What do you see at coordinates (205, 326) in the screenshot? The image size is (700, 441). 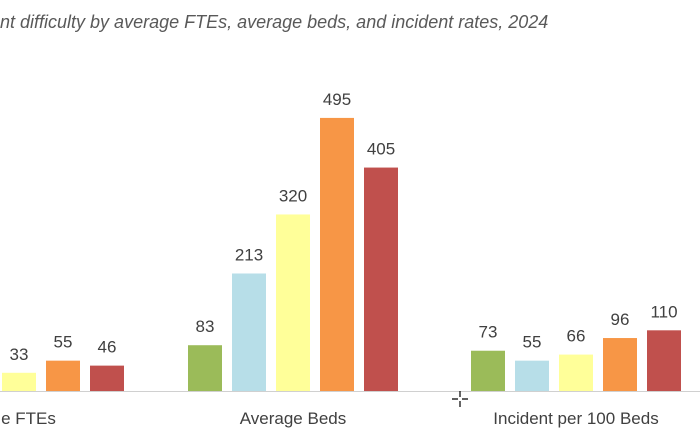 I see `data-label-1-0: 83` at bounding box center [205, 326].